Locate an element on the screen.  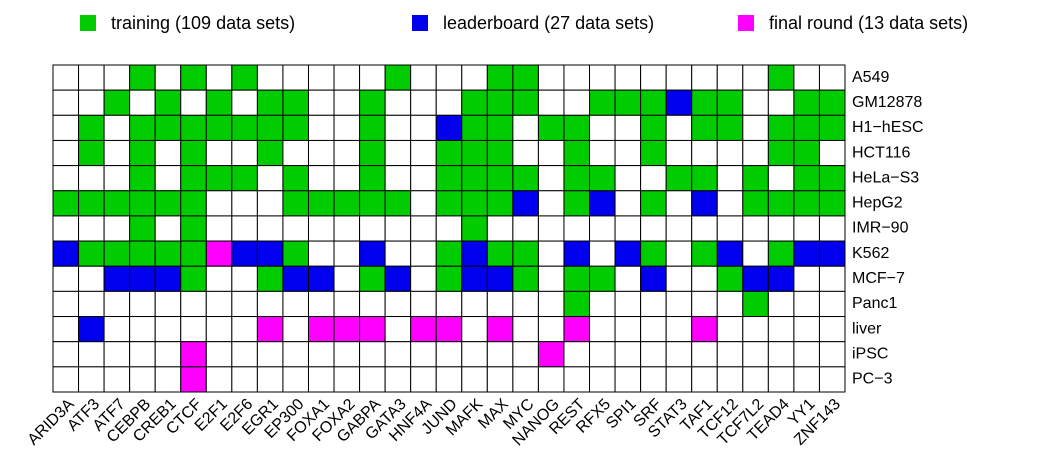
row-label: HCT116 is located at coordinates (881, 152).